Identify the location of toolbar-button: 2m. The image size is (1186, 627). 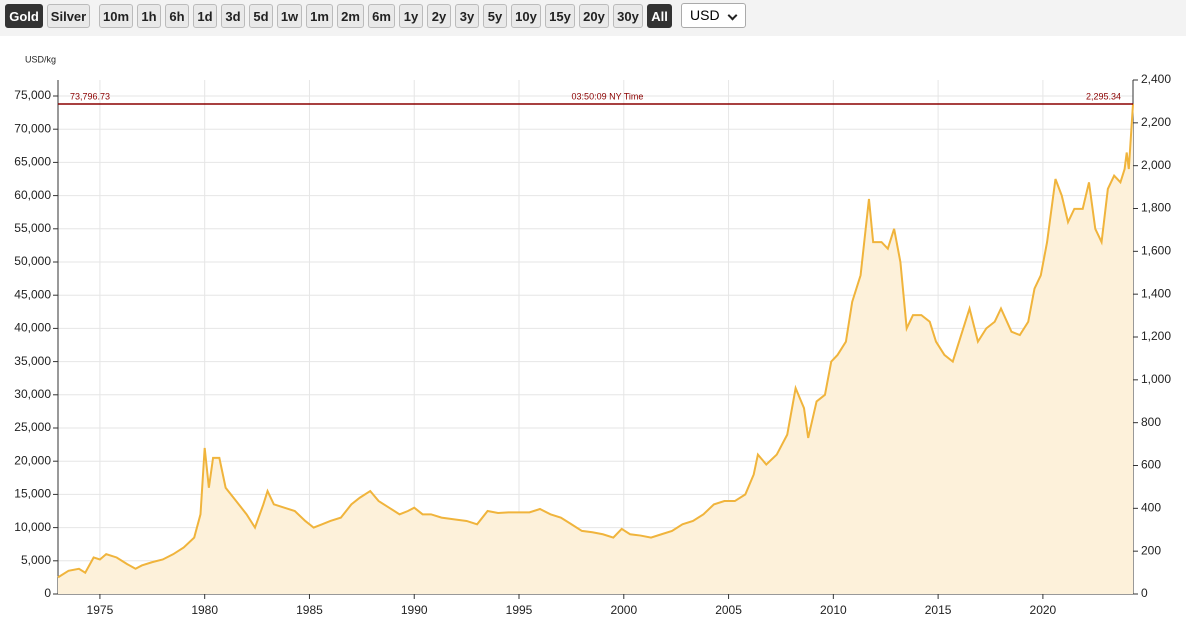
(350, 16).